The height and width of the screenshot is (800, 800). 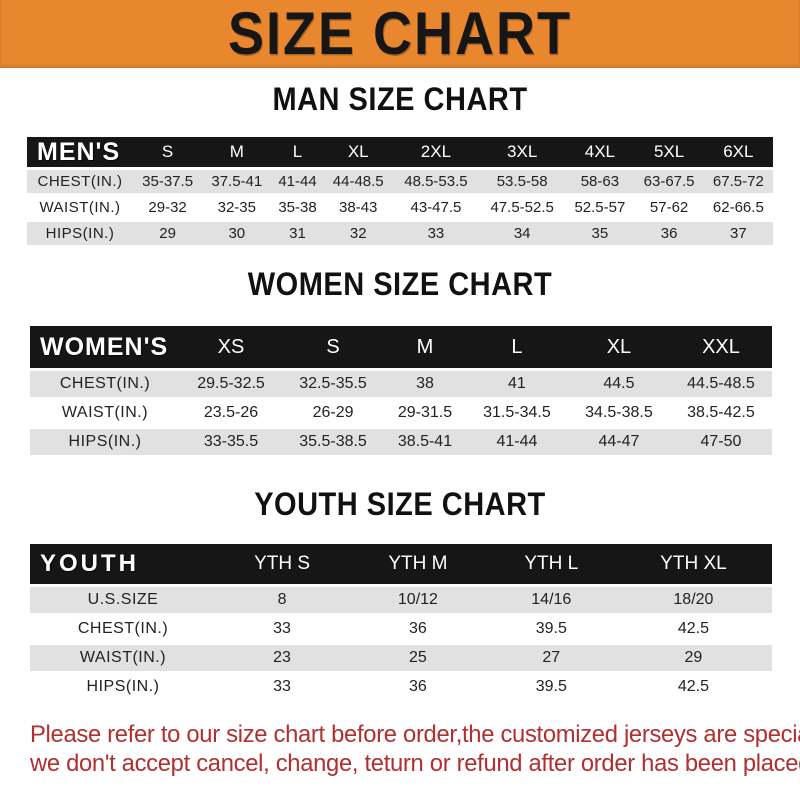 What do you see at coordinates (522, 233) in the screenshot?
I see `size-cell: 34` at bounding box center [522, 233].